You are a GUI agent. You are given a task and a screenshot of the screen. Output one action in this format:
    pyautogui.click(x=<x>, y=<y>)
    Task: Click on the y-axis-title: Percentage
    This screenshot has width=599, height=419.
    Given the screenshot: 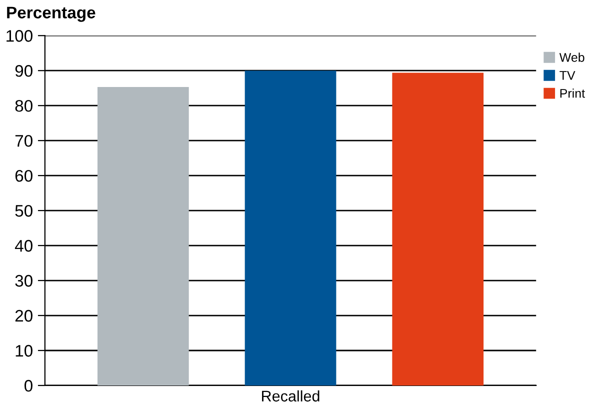 What is the action you would take?
    pyautogui.click(x=51, y=14)
    